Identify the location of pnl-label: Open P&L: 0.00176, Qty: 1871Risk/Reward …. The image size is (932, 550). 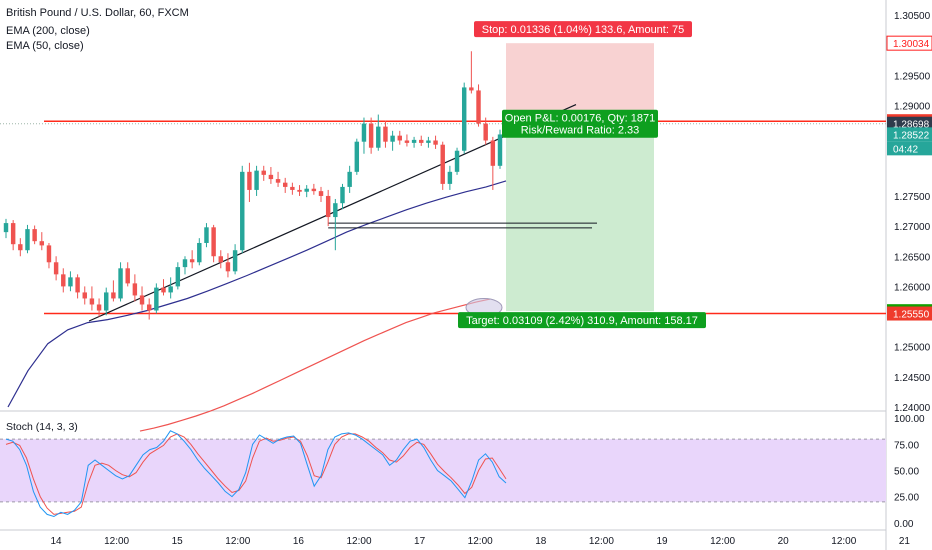
(580, 123).